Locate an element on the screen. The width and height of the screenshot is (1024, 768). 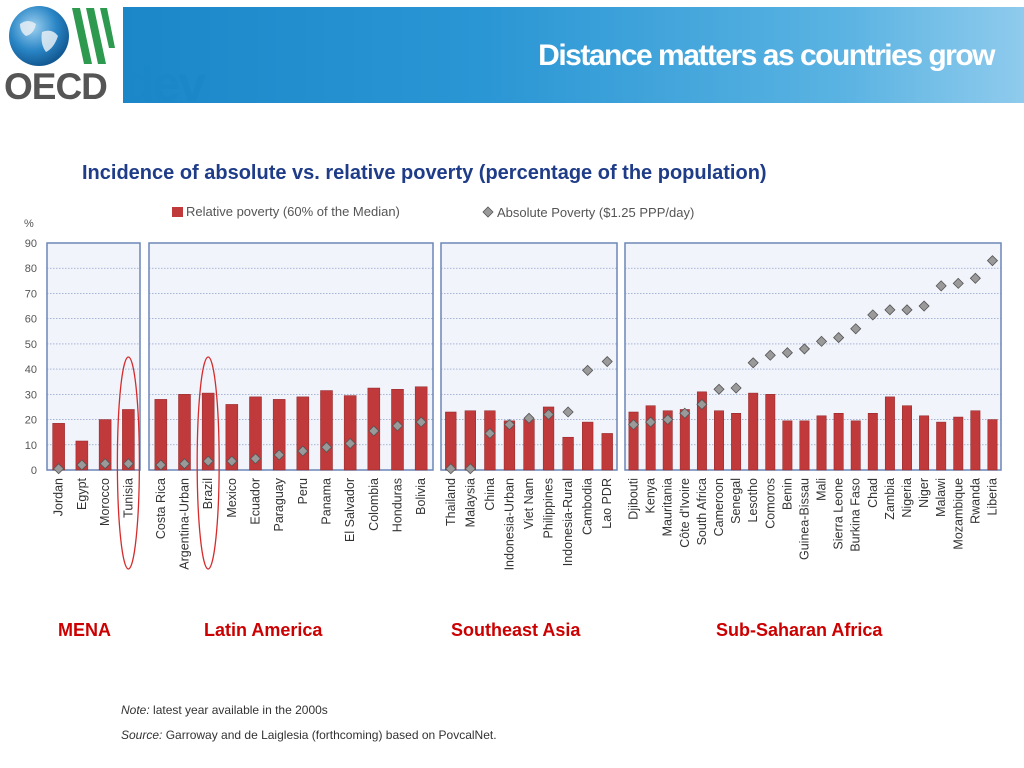
legend-label-relative: Relative poverty (60% of the Median) is located at coordinates (293, 211).